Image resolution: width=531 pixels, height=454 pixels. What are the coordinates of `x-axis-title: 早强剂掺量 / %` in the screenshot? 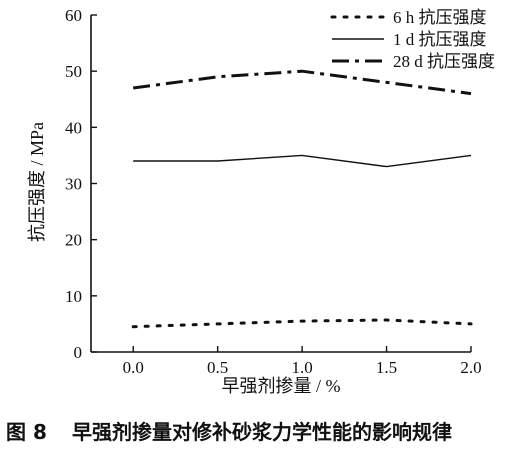 It's located at (281, 386).